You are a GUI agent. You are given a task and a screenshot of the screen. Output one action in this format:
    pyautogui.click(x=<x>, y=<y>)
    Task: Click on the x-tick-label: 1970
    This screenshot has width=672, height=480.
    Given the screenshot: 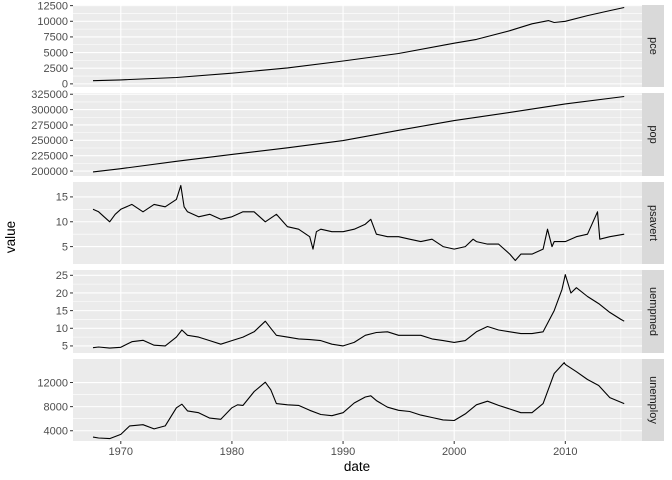 What is the action you would take?
    pyautogui.click(x=121, y=452)
    